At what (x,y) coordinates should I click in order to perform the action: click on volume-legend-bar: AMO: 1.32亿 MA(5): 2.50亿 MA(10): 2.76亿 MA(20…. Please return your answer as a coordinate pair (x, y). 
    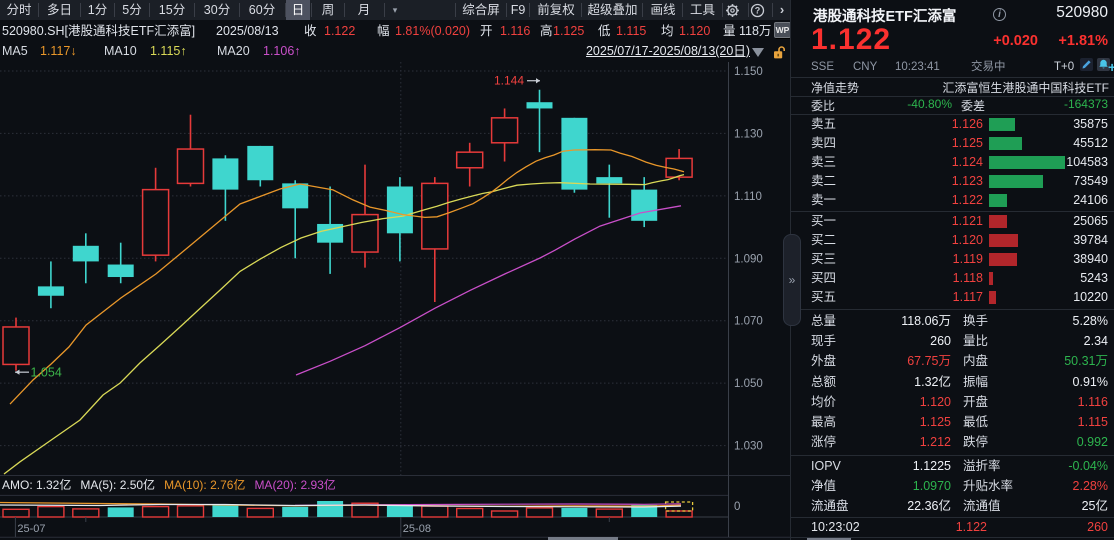
    Looking at the image, I should click on (365, 485).